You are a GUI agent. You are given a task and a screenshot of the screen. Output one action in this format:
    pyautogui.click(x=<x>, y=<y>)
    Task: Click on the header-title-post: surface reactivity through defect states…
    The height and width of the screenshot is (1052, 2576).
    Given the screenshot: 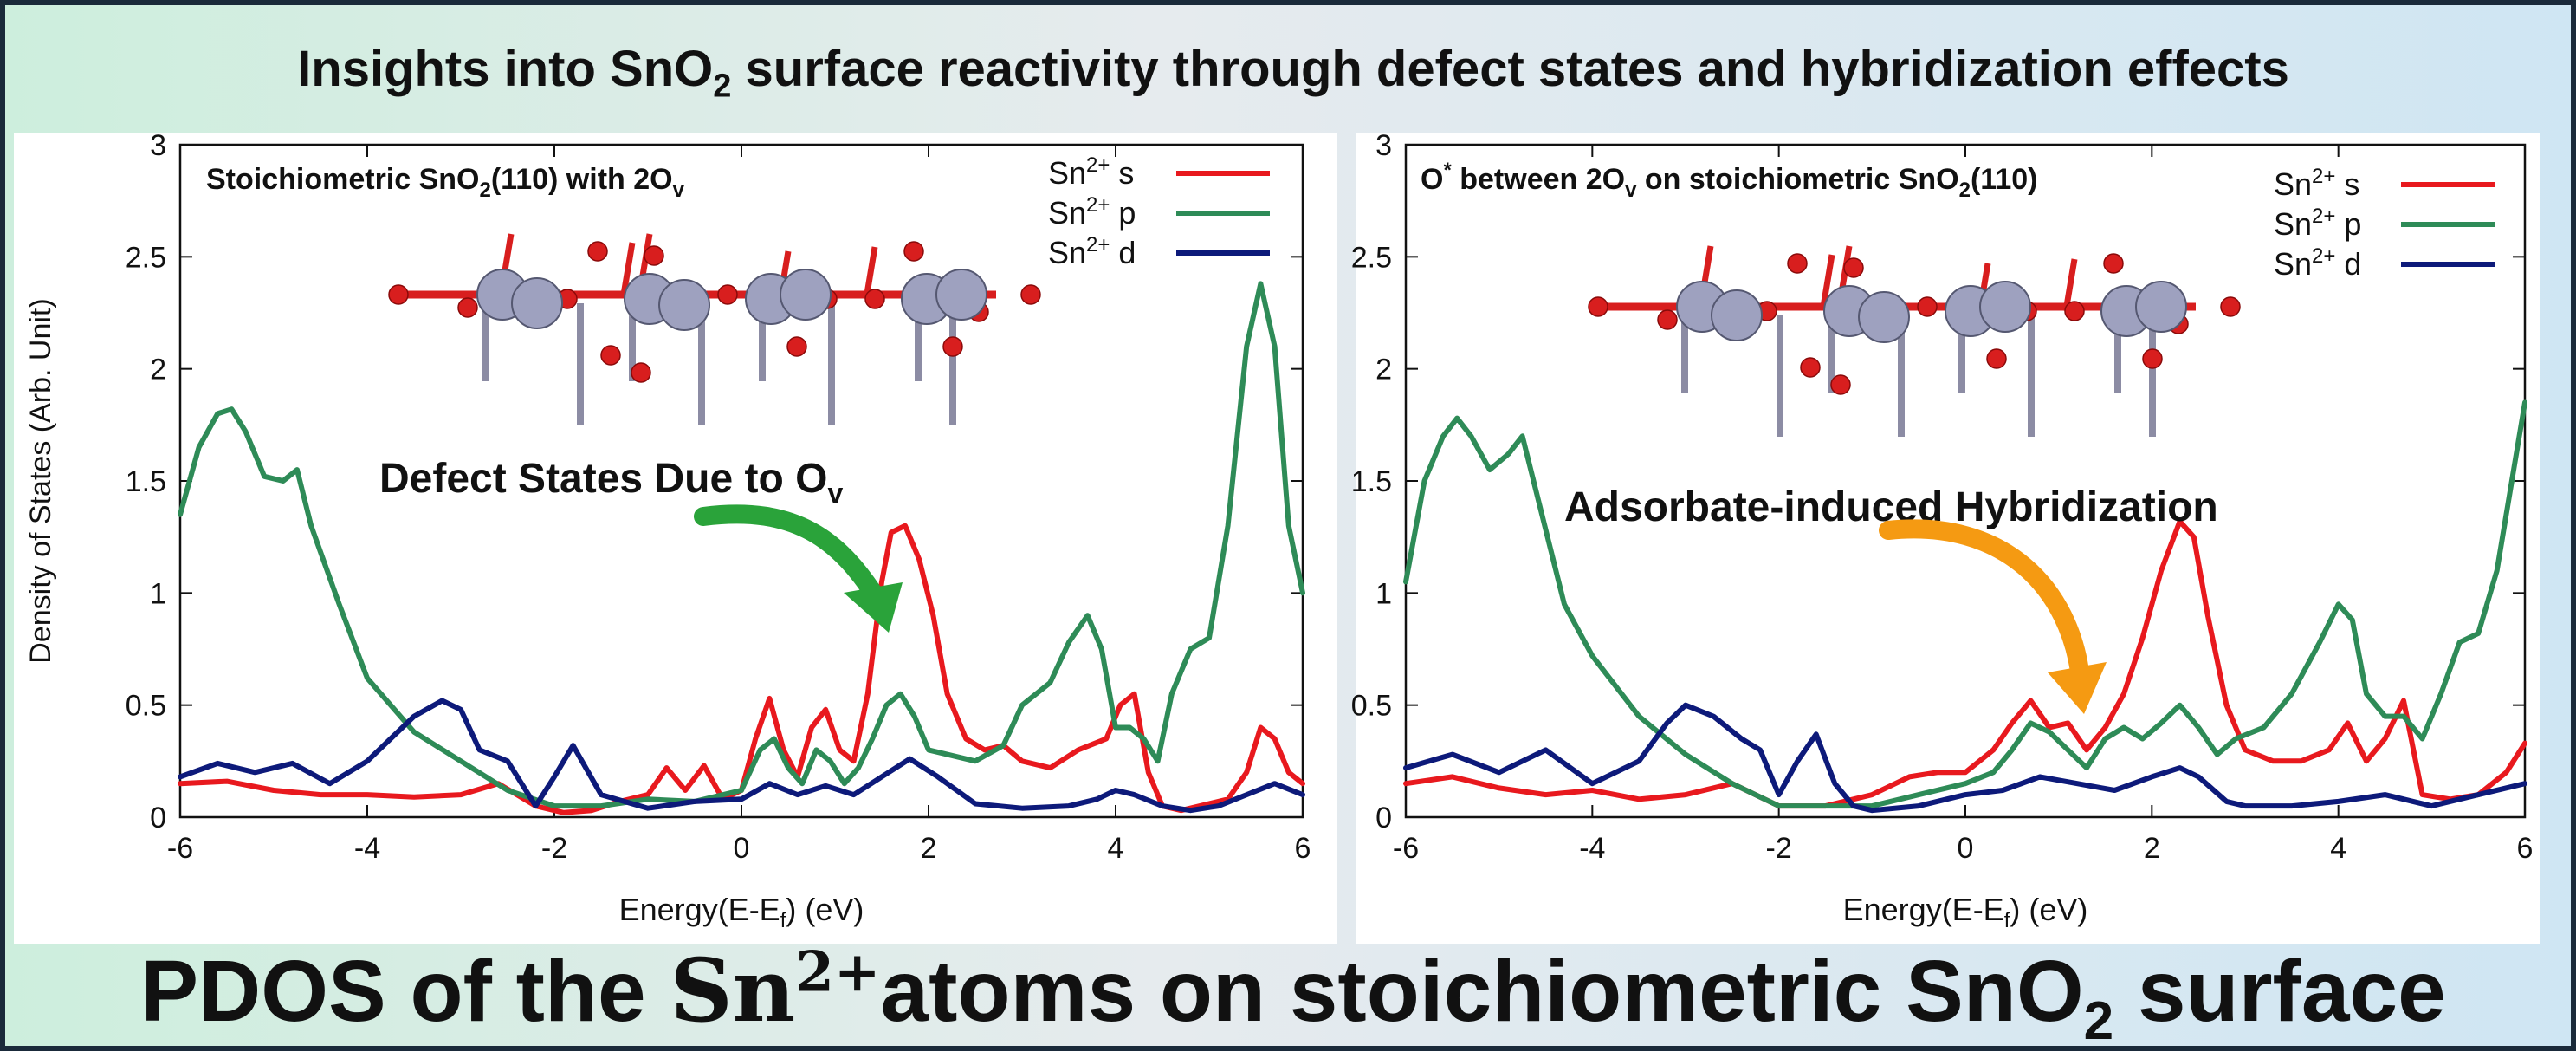 What is the action you would take?
    pyautogui.click(x=1510, y=69)
    